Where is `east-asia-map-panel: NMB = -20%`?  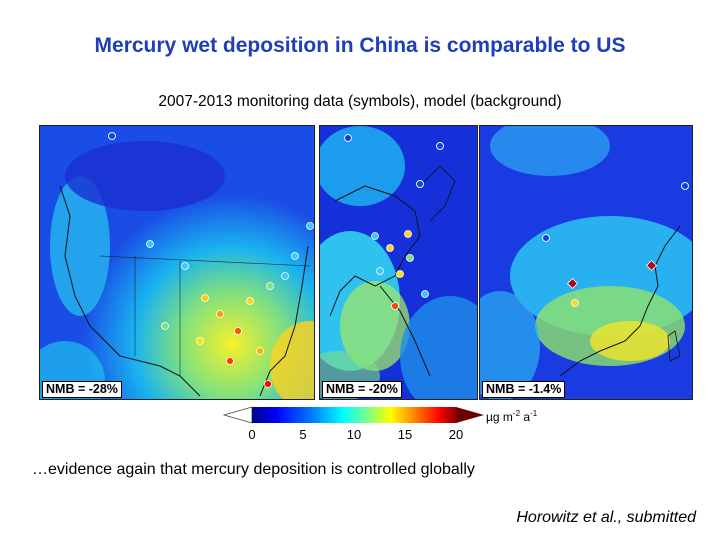 east-asia-map-panel: NMB = -20% is located at coordinates (398, 262).